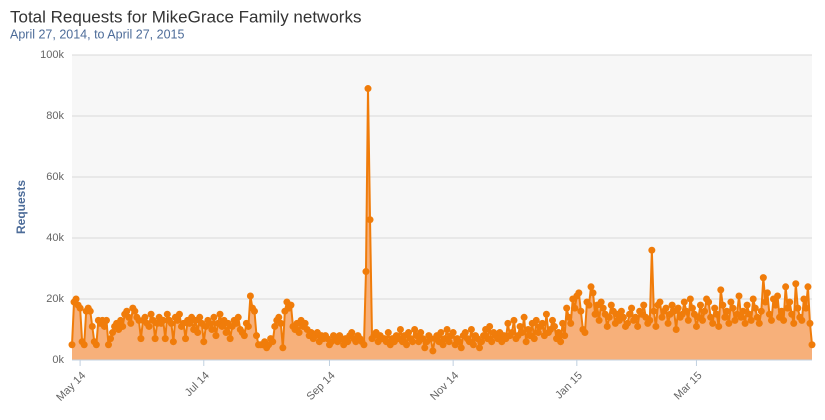 The image size is (825, 420). I want to click on y-tick-label: 60k, so click(55, 177).